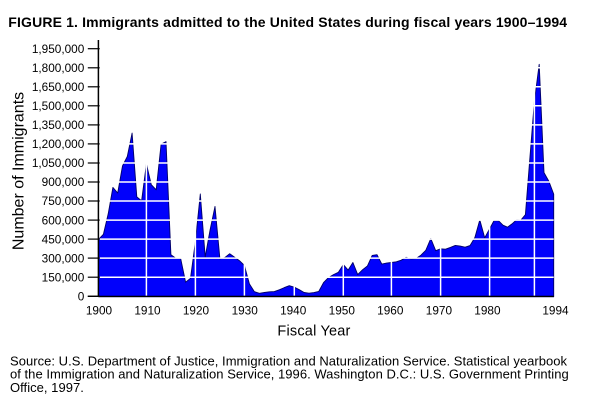 Image resolution: width=600 pixels, height=408 pixels. I want to click on svg-text: 150,000, so click(63, 277).